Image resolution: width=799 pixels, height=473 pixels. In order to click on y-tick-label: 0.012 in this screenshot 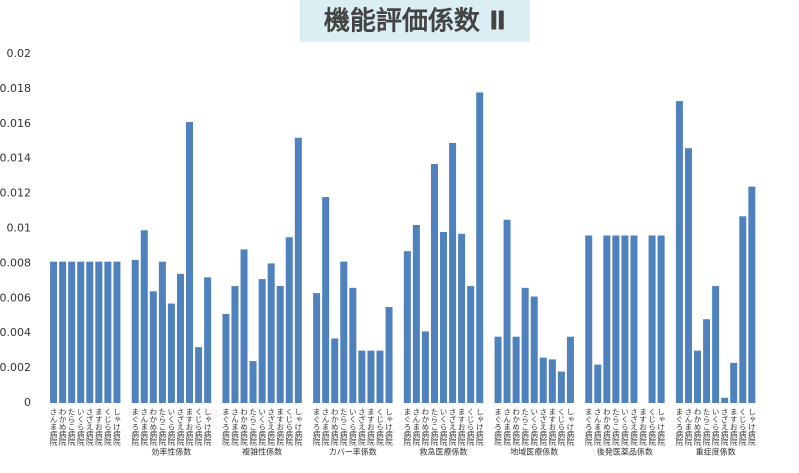, I will do `click(15, 193)`.